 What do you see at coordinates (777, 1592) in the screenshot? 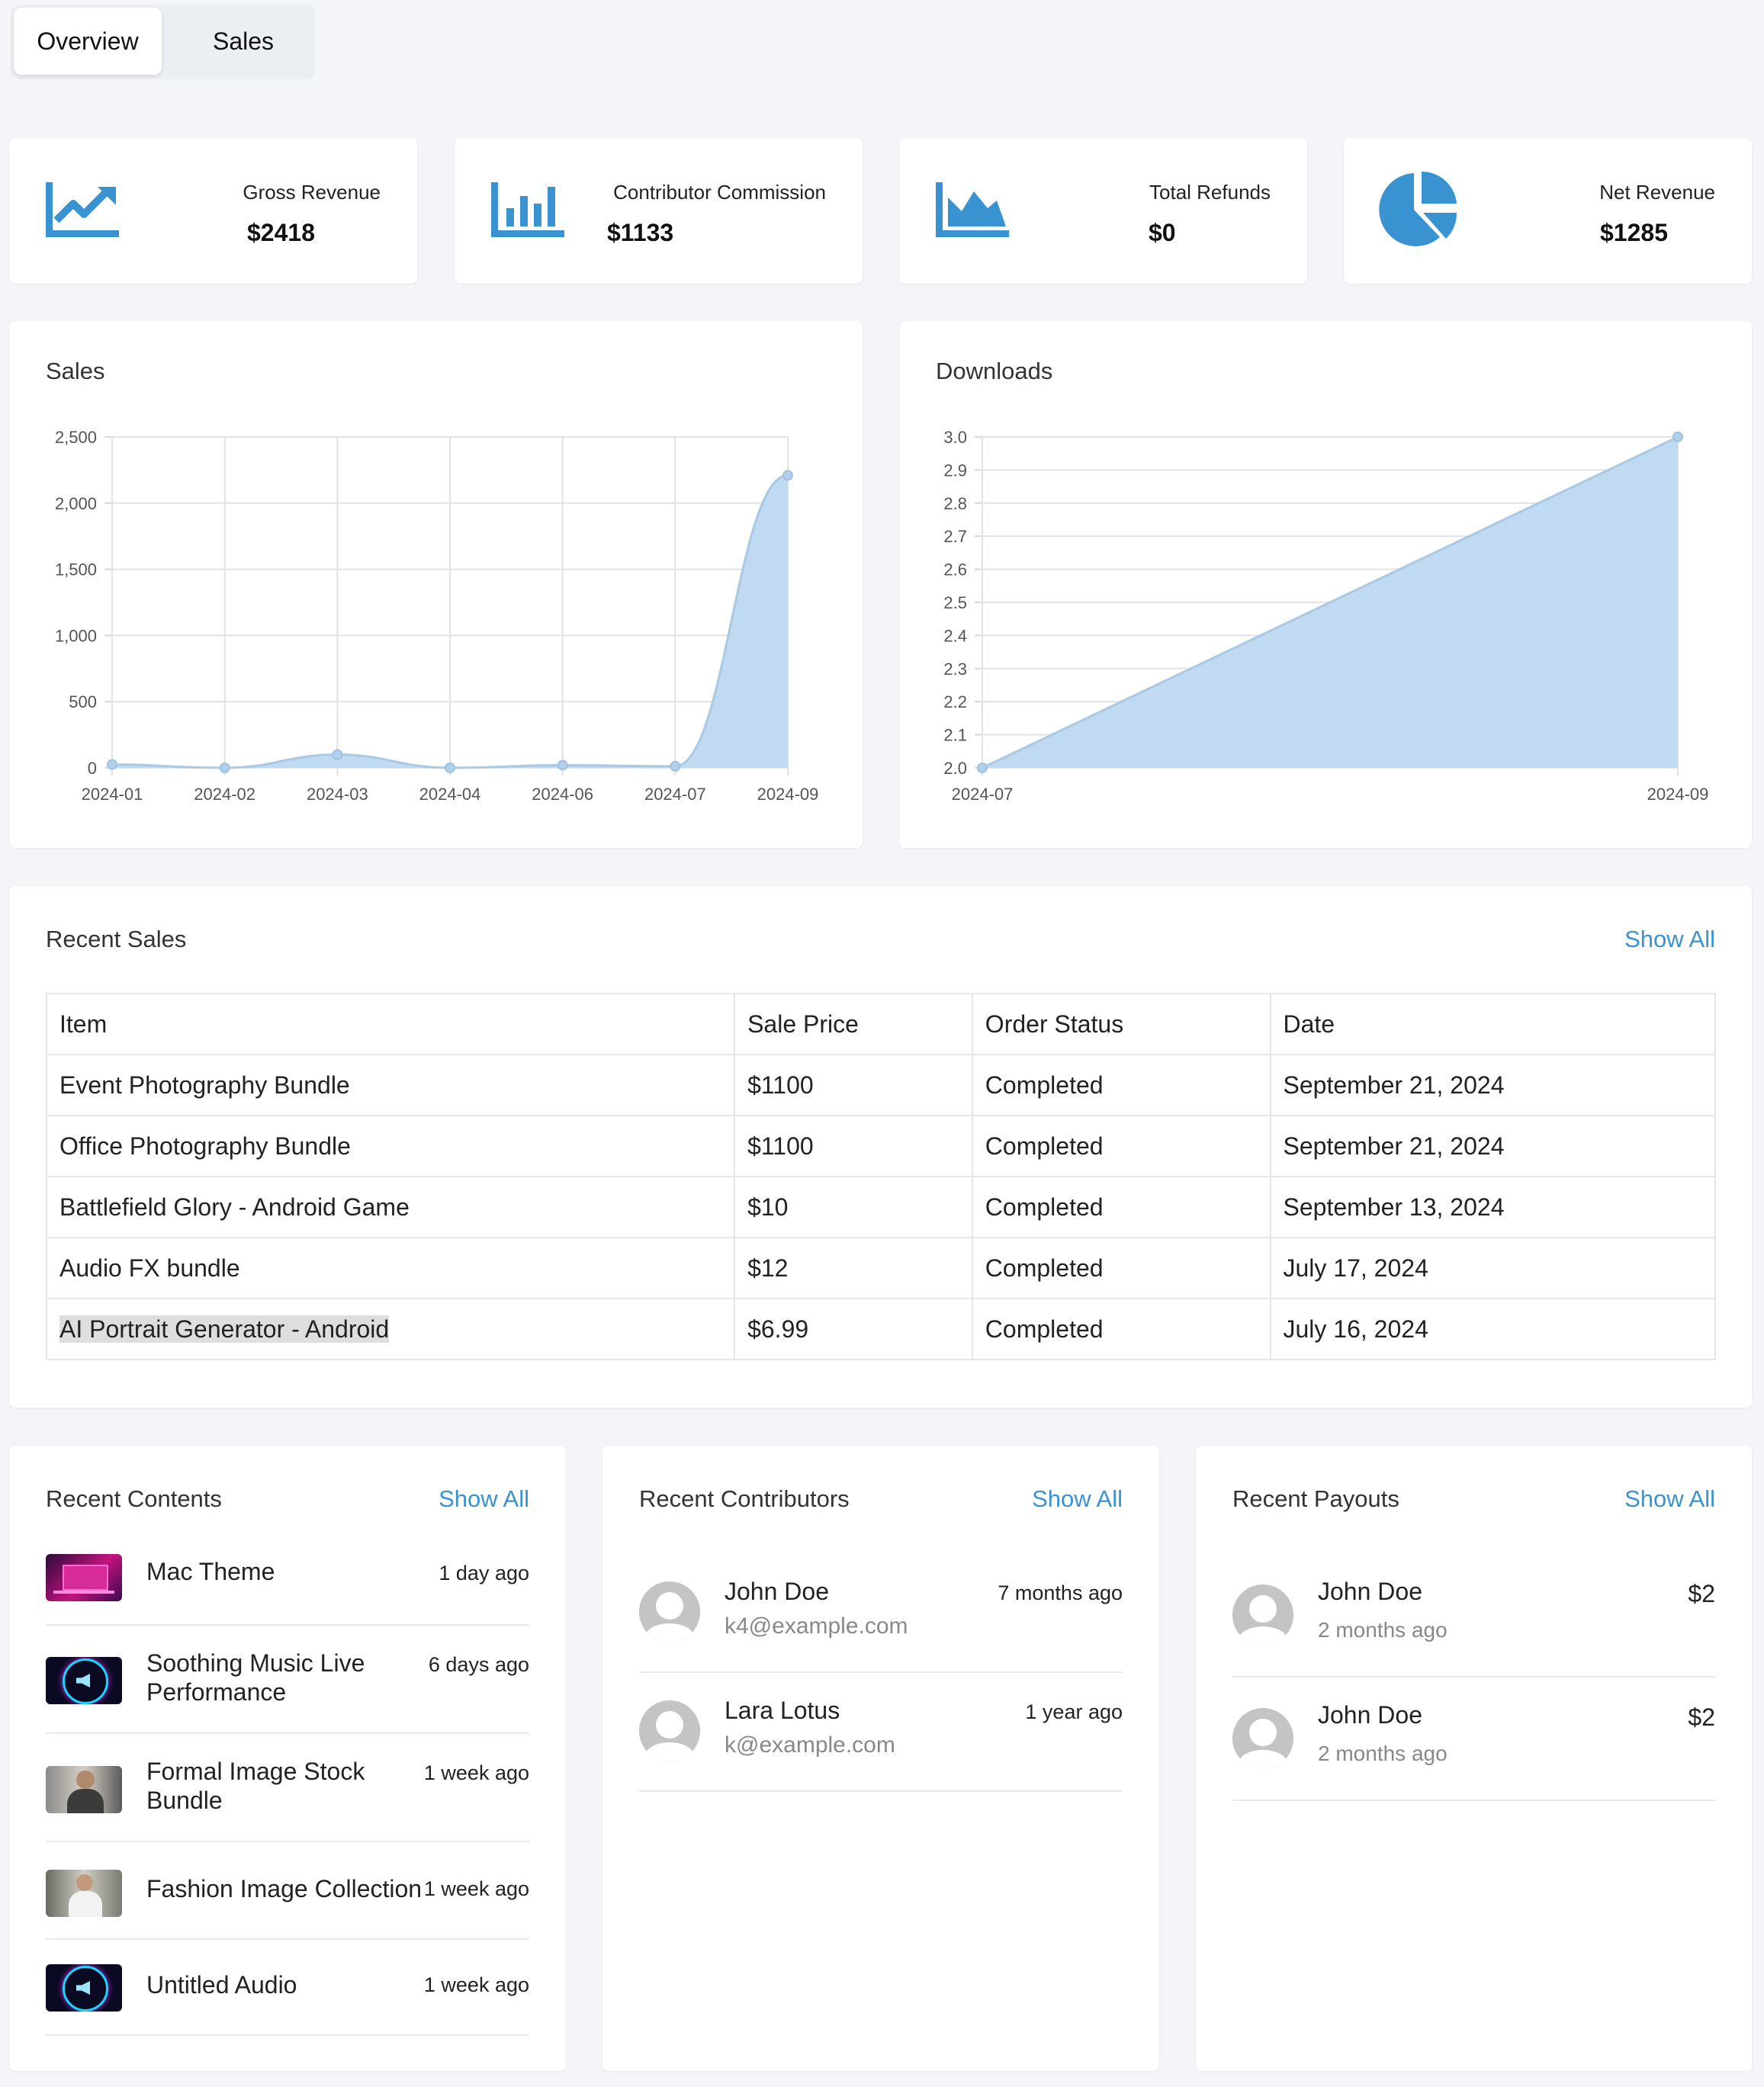
I see `contributor-name: John Doe` at bounding box center [777, 1592].